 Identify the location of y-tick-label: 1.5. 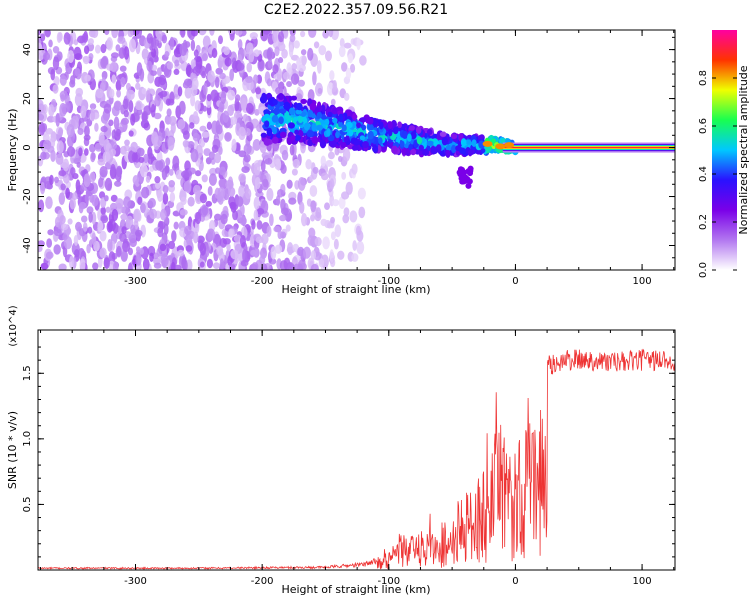
(27, 373).